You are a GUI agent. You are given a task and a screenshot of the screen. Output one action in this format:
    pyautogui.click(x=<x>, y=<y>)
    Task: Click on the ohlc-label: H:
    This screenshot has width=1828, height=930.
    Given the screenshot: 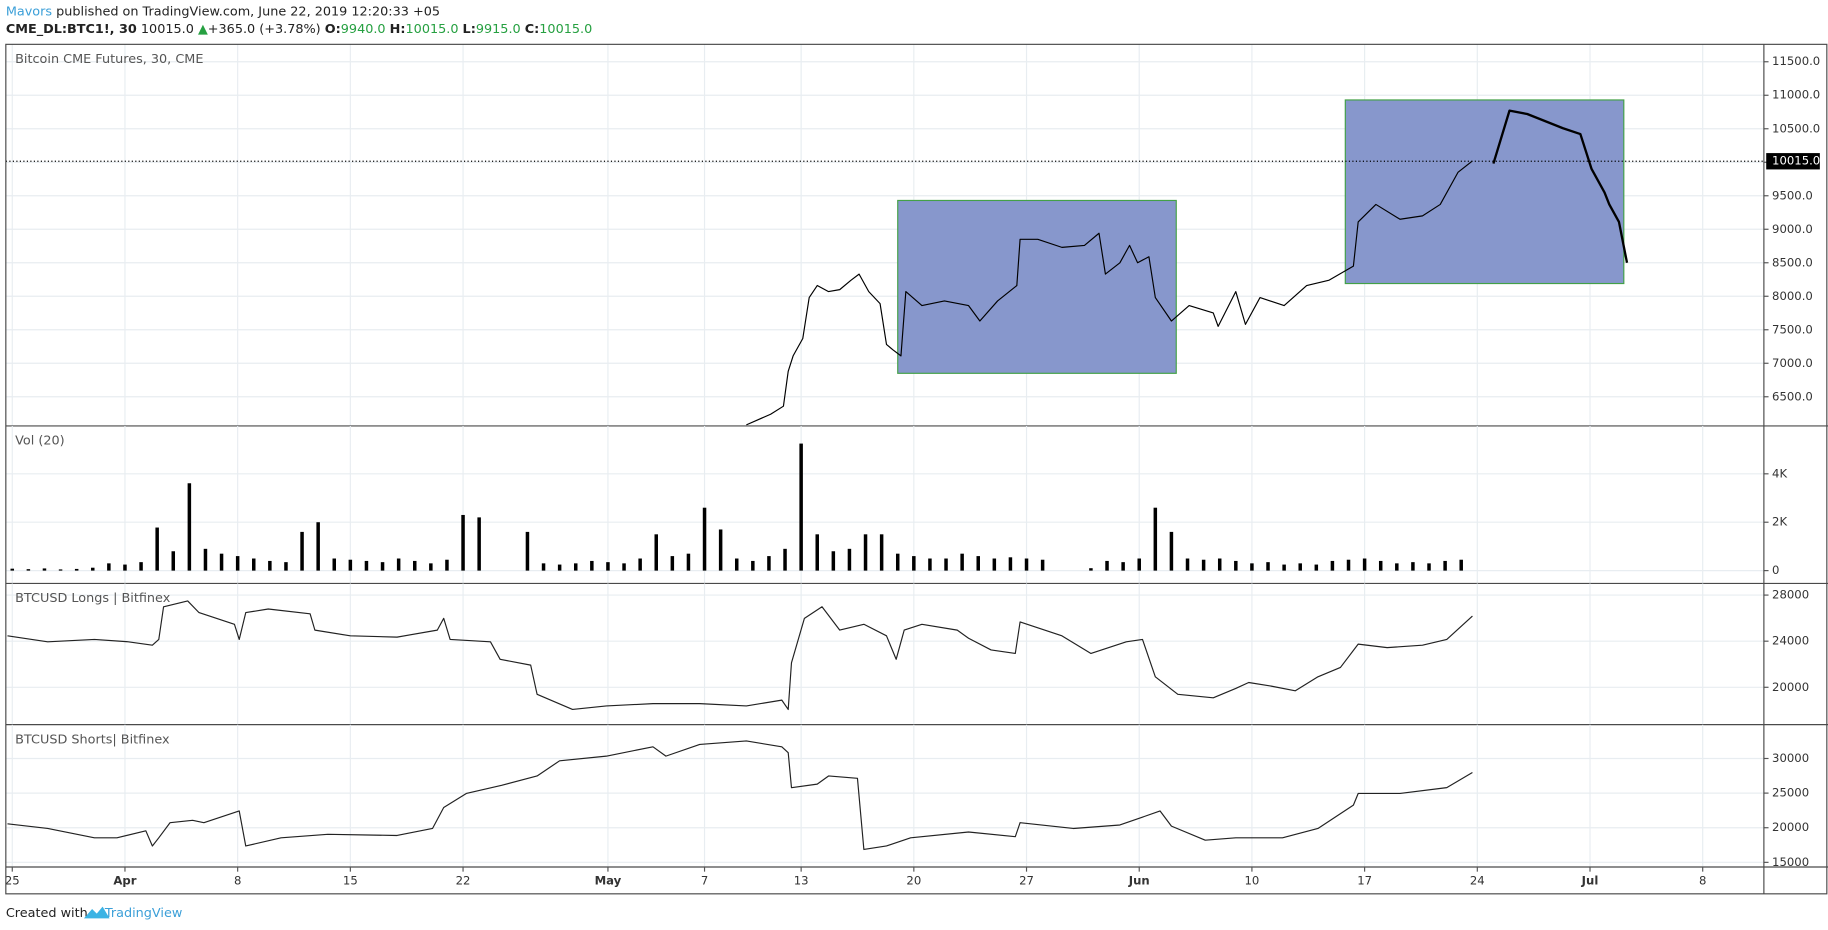 What is the action you would take?
    pyautogui.click(x=398, y=29)
    